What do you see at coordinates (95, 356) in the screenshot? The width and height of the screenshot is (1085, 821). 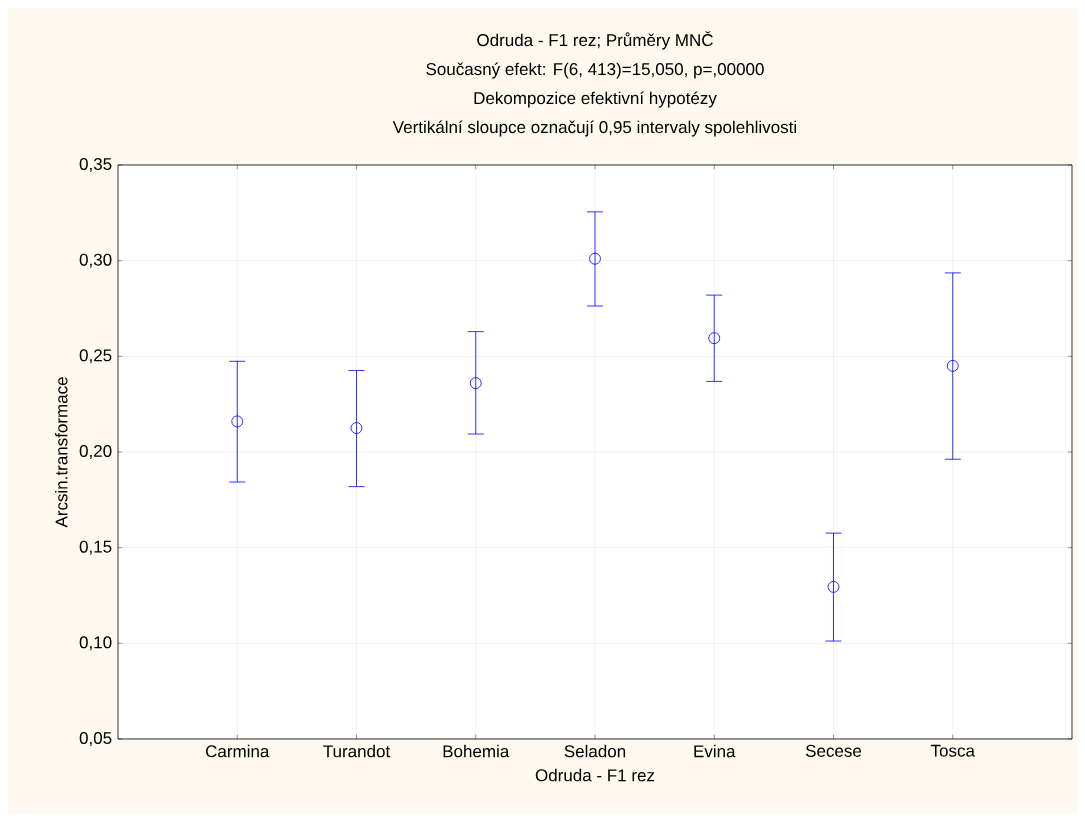 I see `y-tick-label: 0,25` at bounding box center [95, 356].